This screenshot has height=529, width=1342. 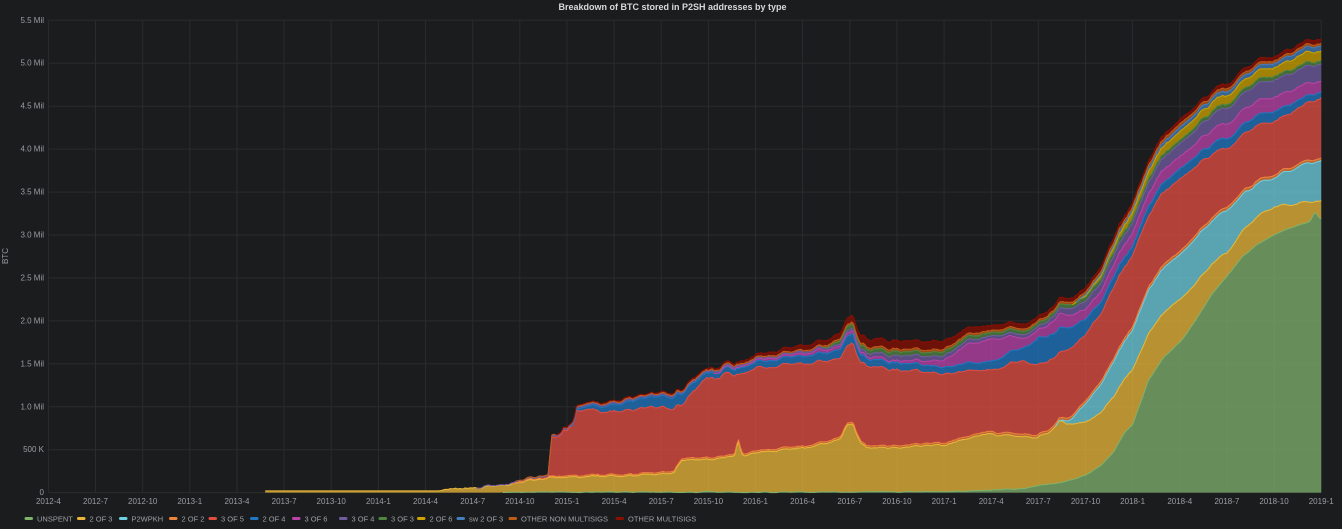 What do you see at coordinates (1179, 501) in the screenshot?
I see `svg-text: 2018-4` at bounding box center [1179, 501].